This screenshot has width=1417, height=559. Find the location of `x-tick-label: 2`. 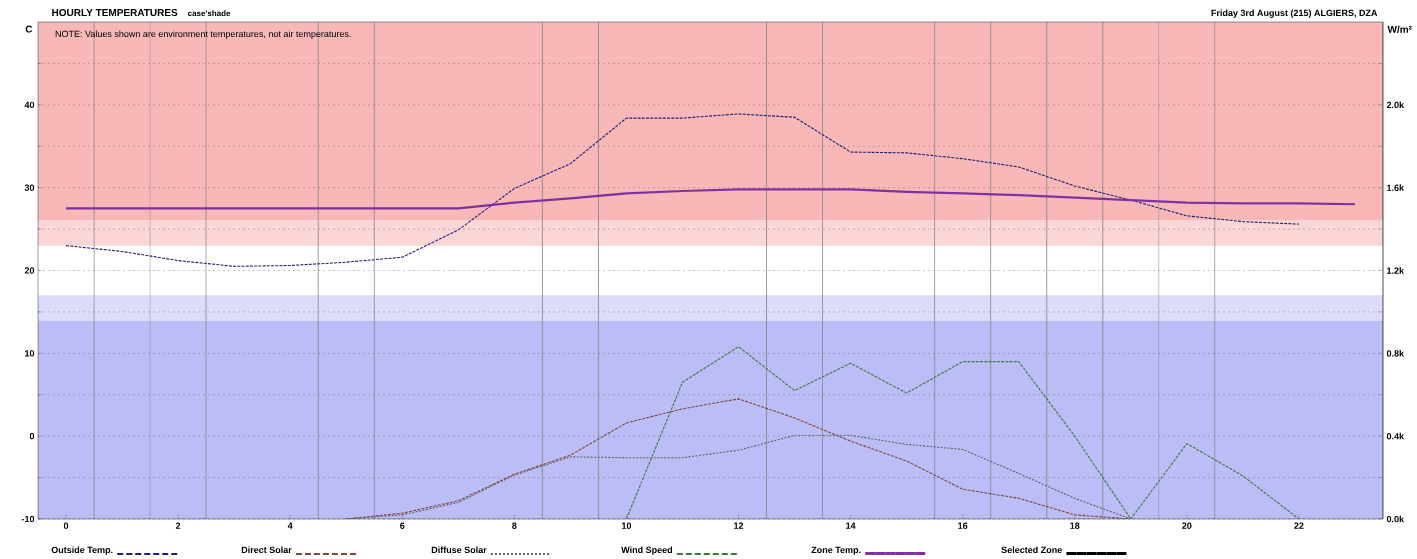

x-tick-label: 2 is located at coordinates (178, 525).